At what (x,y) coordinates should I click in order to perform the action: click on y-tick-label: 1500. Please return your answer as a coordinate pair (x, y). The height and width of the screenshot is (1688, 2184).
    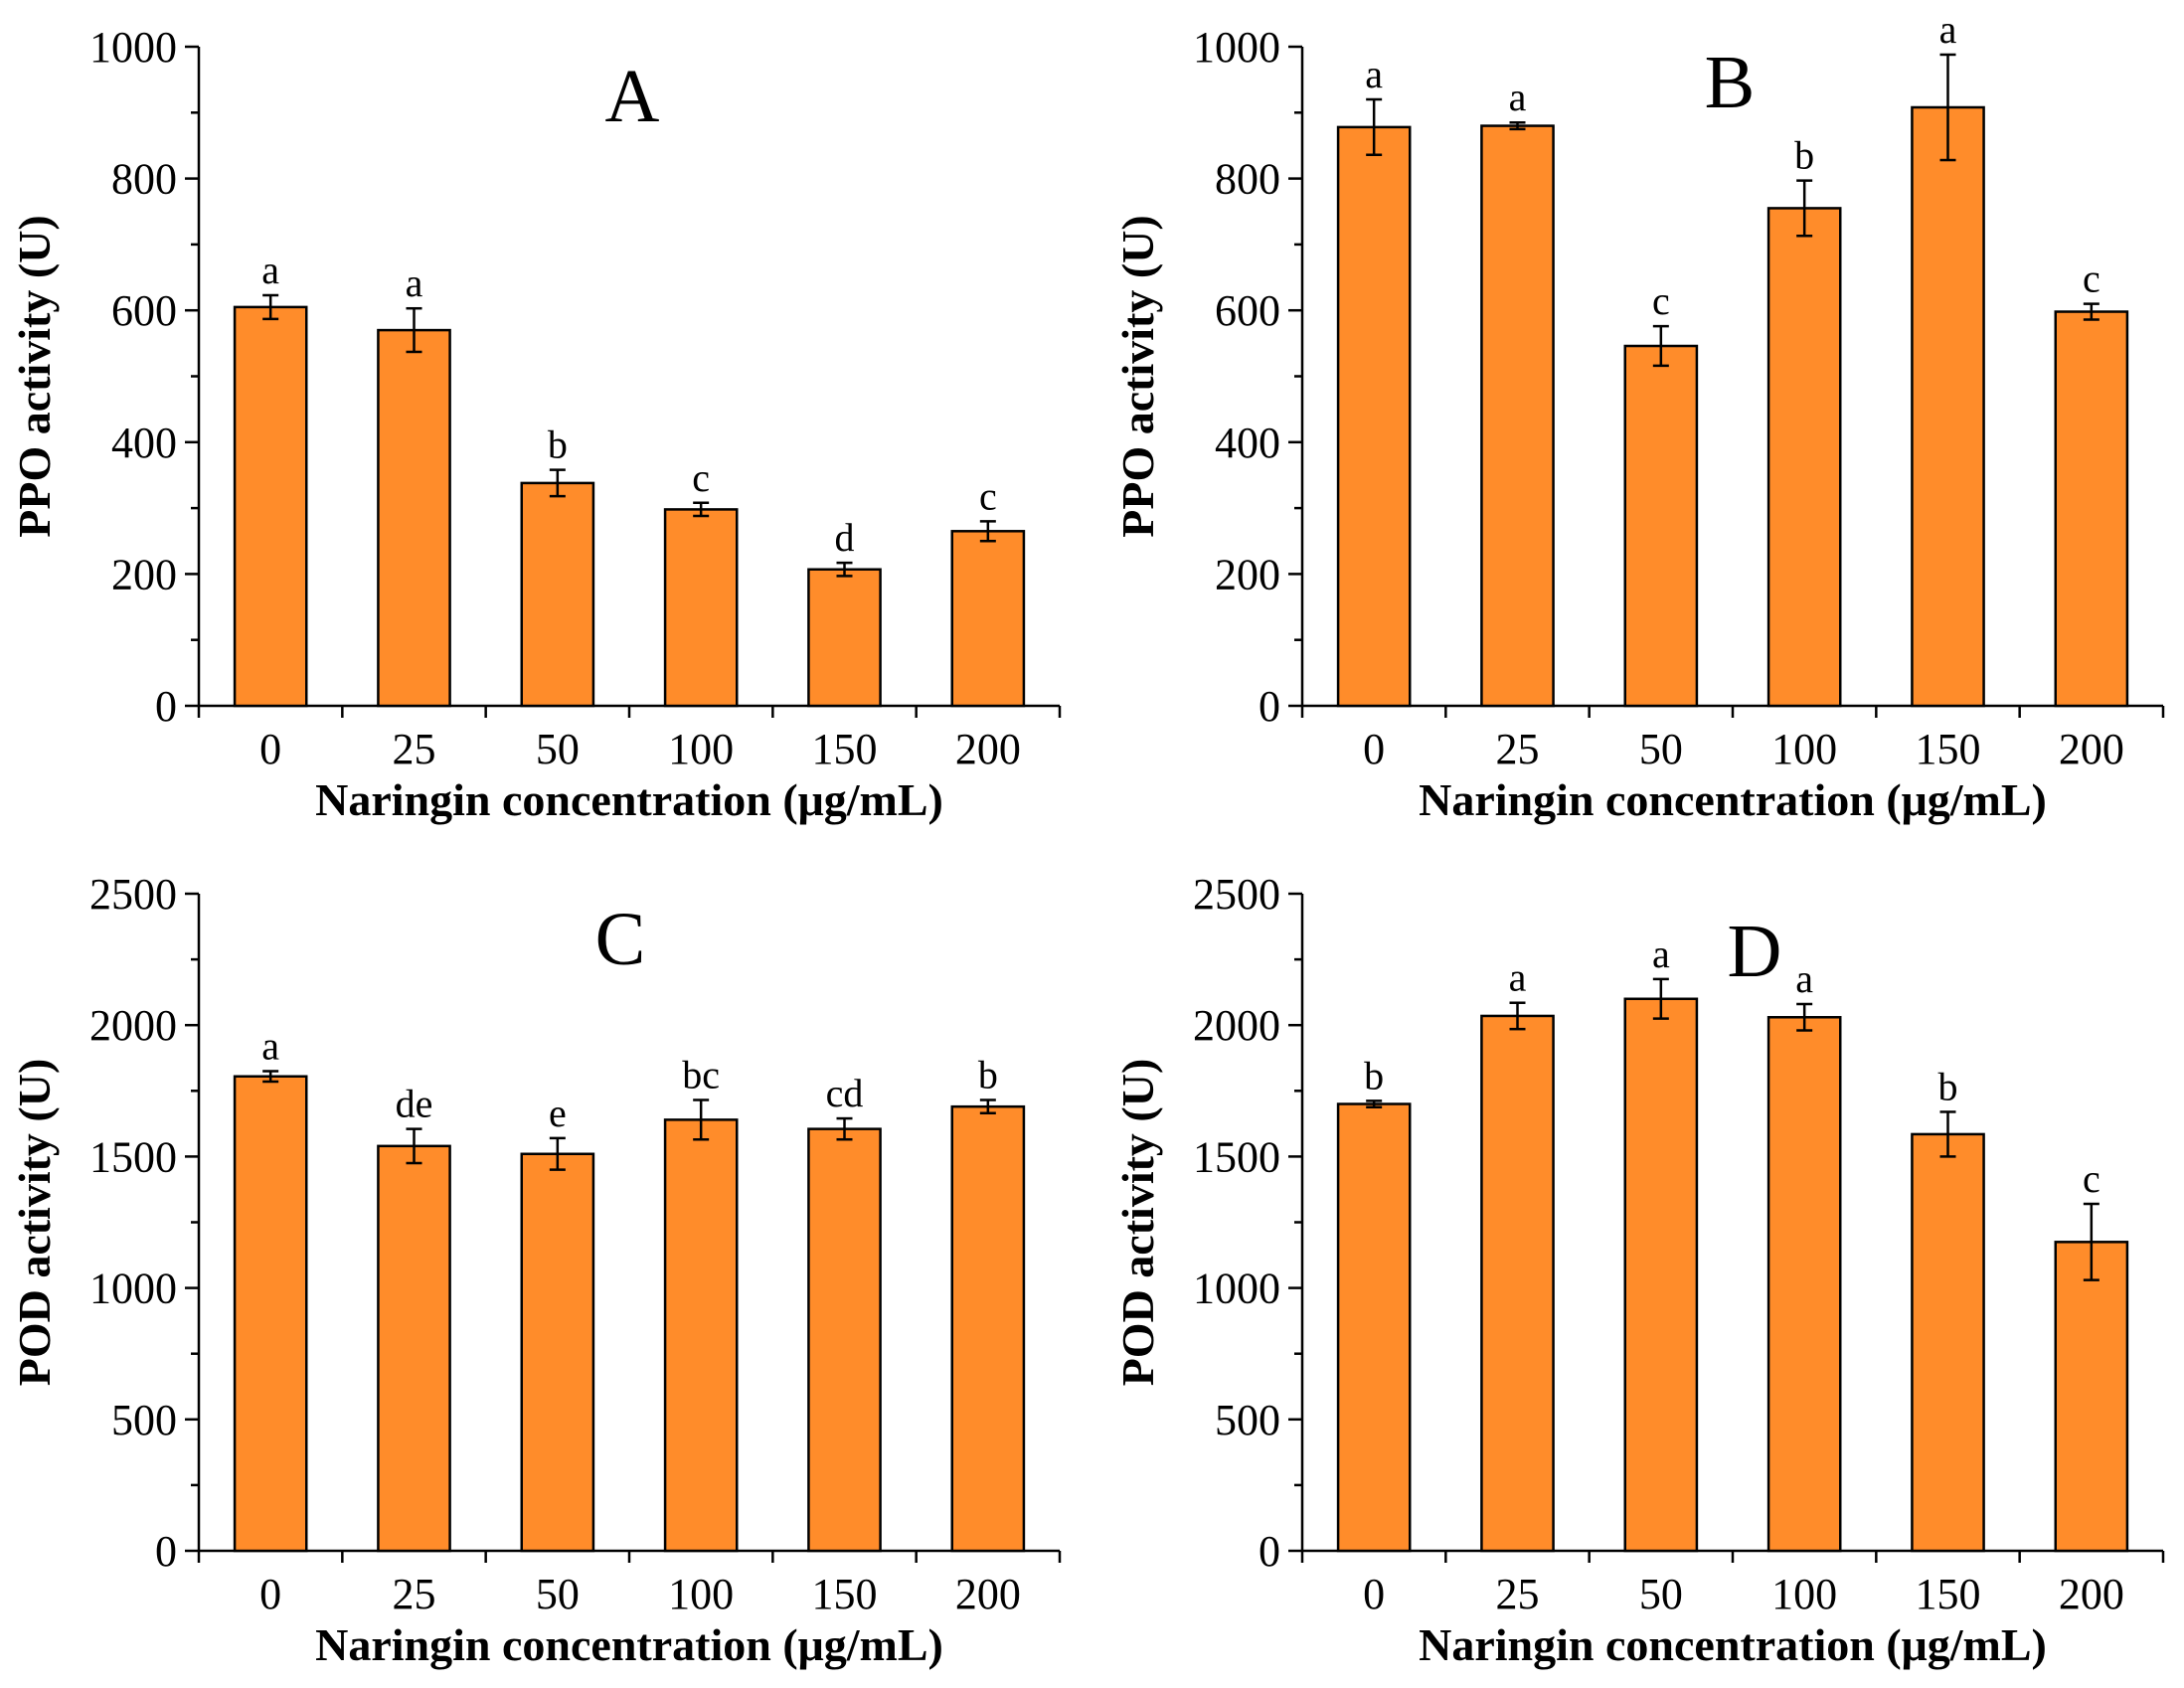
    Looking at the image, I should click on (133, 1156).